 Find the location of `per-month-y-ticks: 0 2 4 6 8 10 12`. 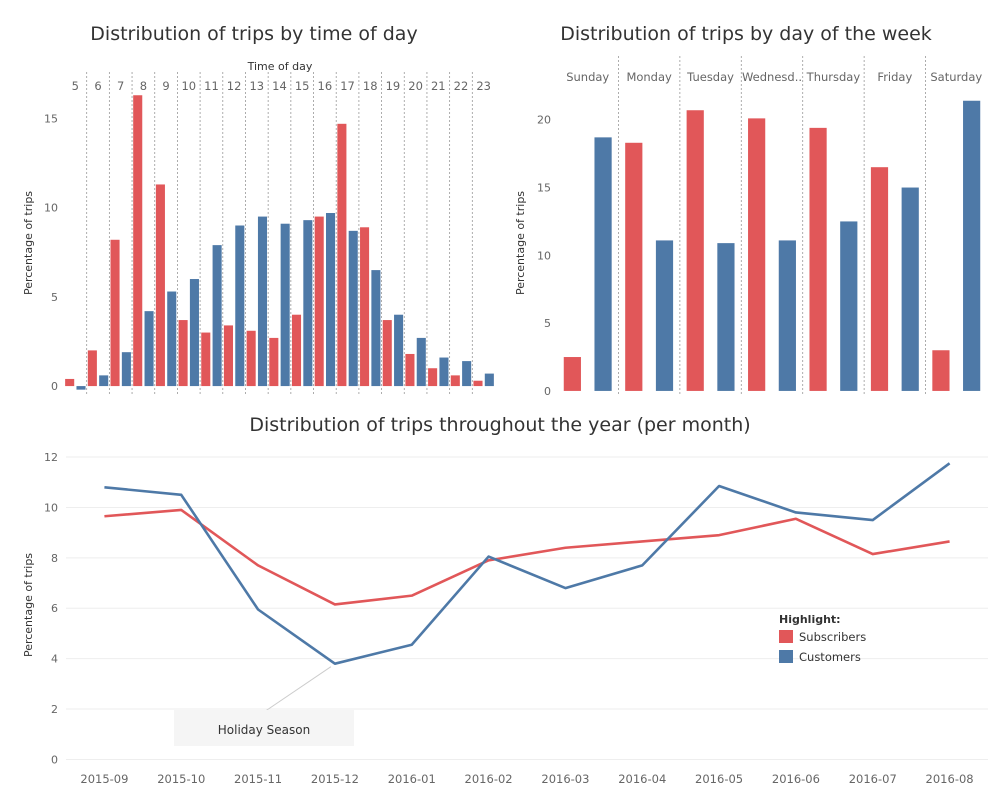

per-month-y-ticks: 0 2 4 6 8 10 12 is located at coordinates (51, 608).